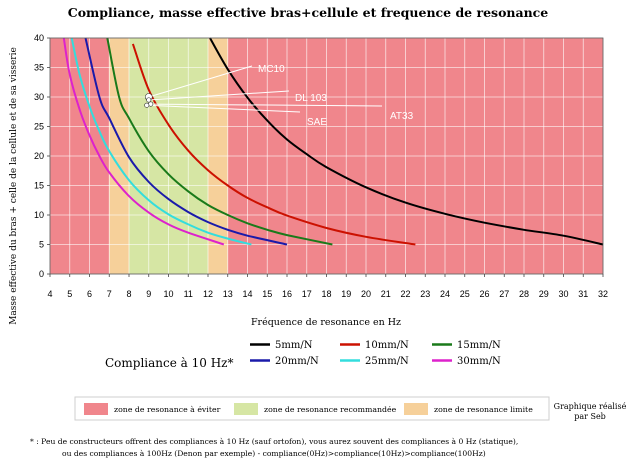 Image resolution: width=640 pixels, height=463 pixels. What do you see at coordinates (483, 409) in the screenshot?
I see `zone-legend-label: zone de resonance limite` at bounding box center [483, 409].